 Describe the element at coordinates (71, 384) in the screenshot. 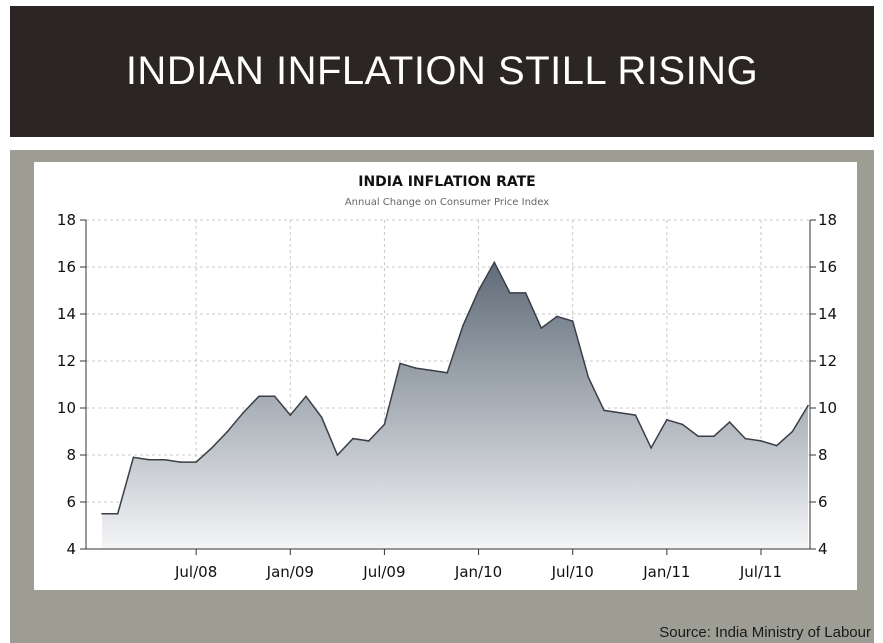

I see `y-axis-left: 4 6 8 10 12 14 16 18` at that location.